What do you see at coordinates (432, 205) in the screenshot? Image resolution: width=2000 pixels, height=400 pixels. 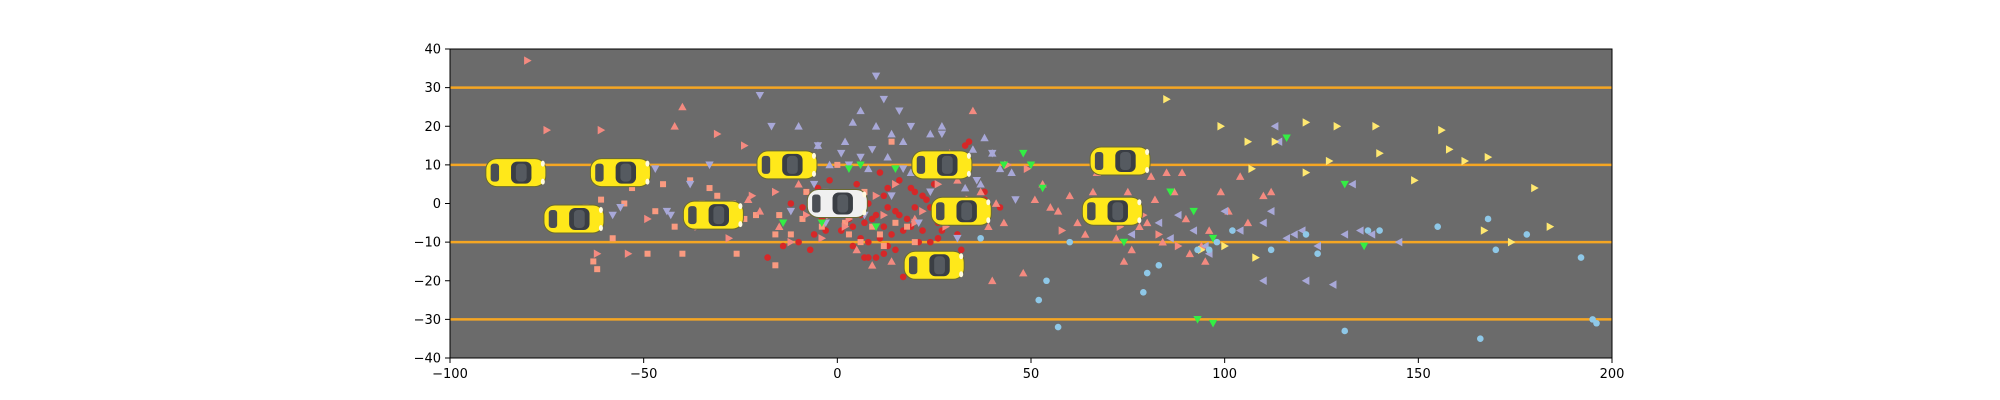 I see `y-axis: −40 −30 −20 −10 0 10 20 30 40` at bounding box center [432, 205].